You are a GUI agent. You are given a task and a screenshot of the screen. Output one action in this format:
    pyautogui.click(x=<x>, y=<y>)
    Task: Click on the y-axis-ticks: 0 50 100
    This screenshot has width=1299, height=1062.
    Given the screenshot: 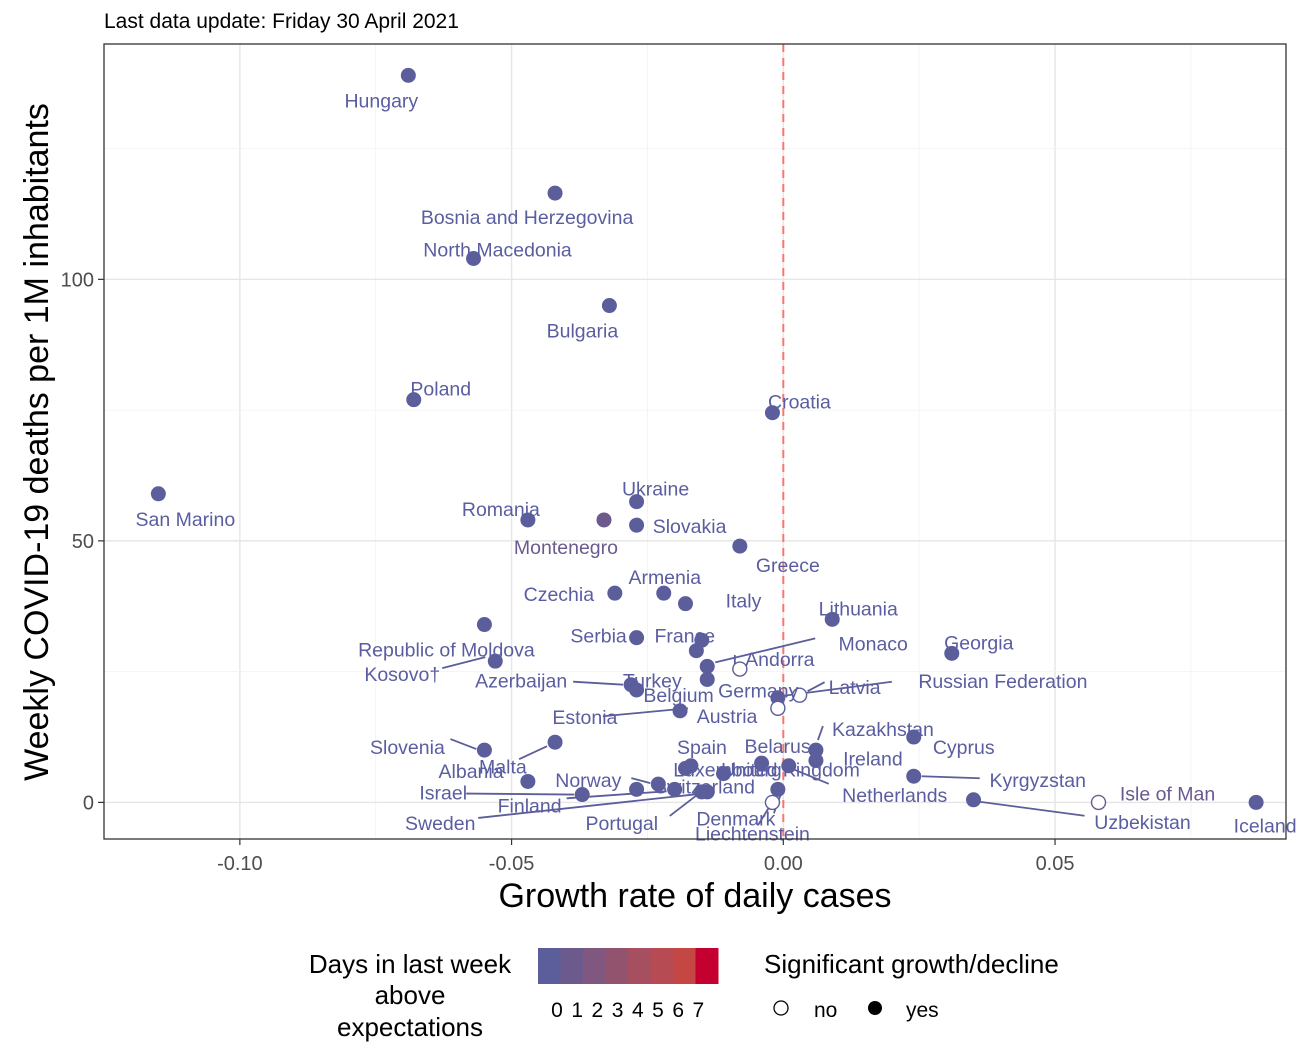 What is the action you would take?
    pyautogui.click(x=82, y=541)
    